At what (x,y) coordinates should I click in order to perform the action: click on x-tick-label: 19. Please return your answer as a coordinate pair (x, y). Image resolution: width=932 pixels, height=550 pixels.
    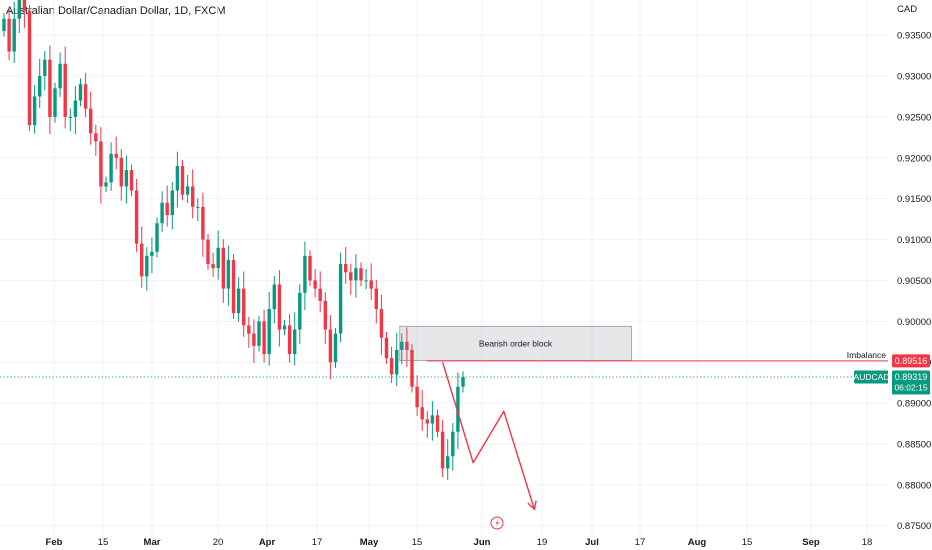
    Looking at the image, I should click on (542, 542).